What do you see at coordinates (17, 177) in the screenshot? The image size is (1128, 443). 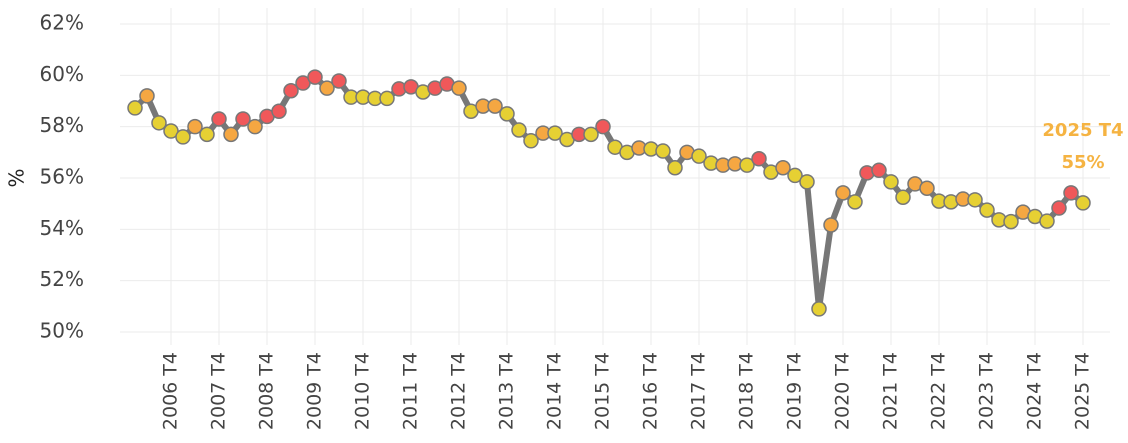 I see `y-axis-label: %` at bounding box center [17, 177].